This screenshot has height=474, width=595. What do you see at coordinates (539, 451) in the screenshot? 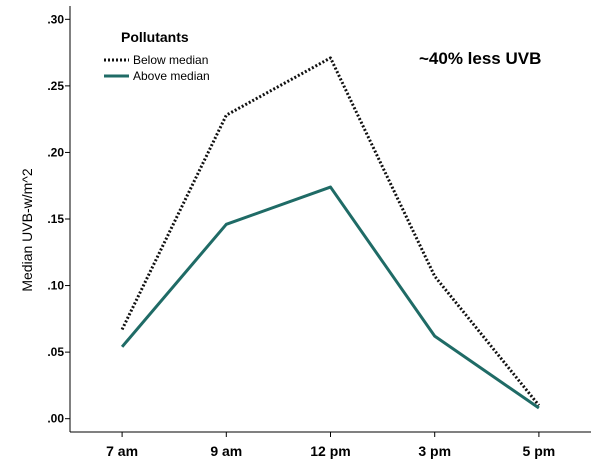
I see `x-tick-label: 5 pm` at bounding box center [539, 451].